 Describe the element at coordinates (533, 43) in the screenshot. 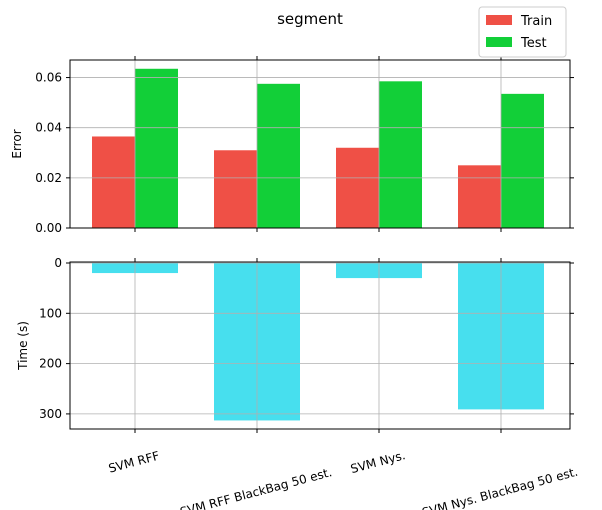

I see `legend-label-test: Test` at that location.